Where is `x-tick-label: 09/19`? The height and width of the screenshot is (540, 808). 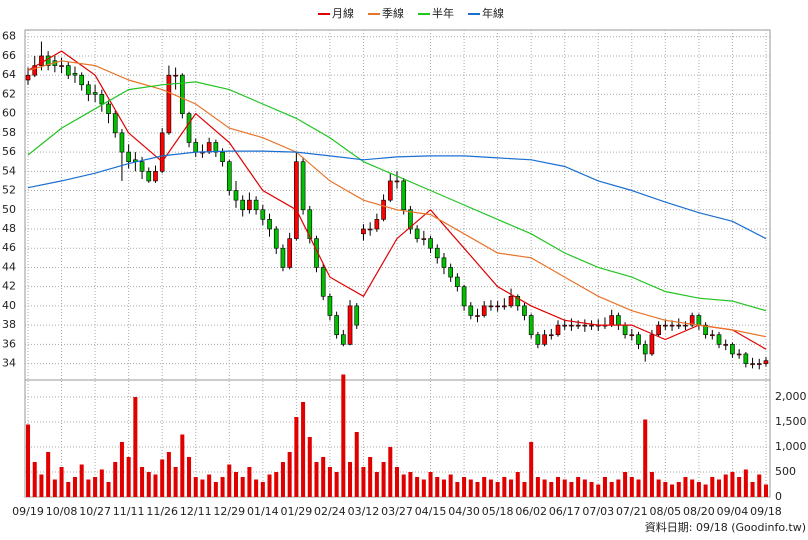
x-tick-label: 09/19 is located at coordinates (28, 511).